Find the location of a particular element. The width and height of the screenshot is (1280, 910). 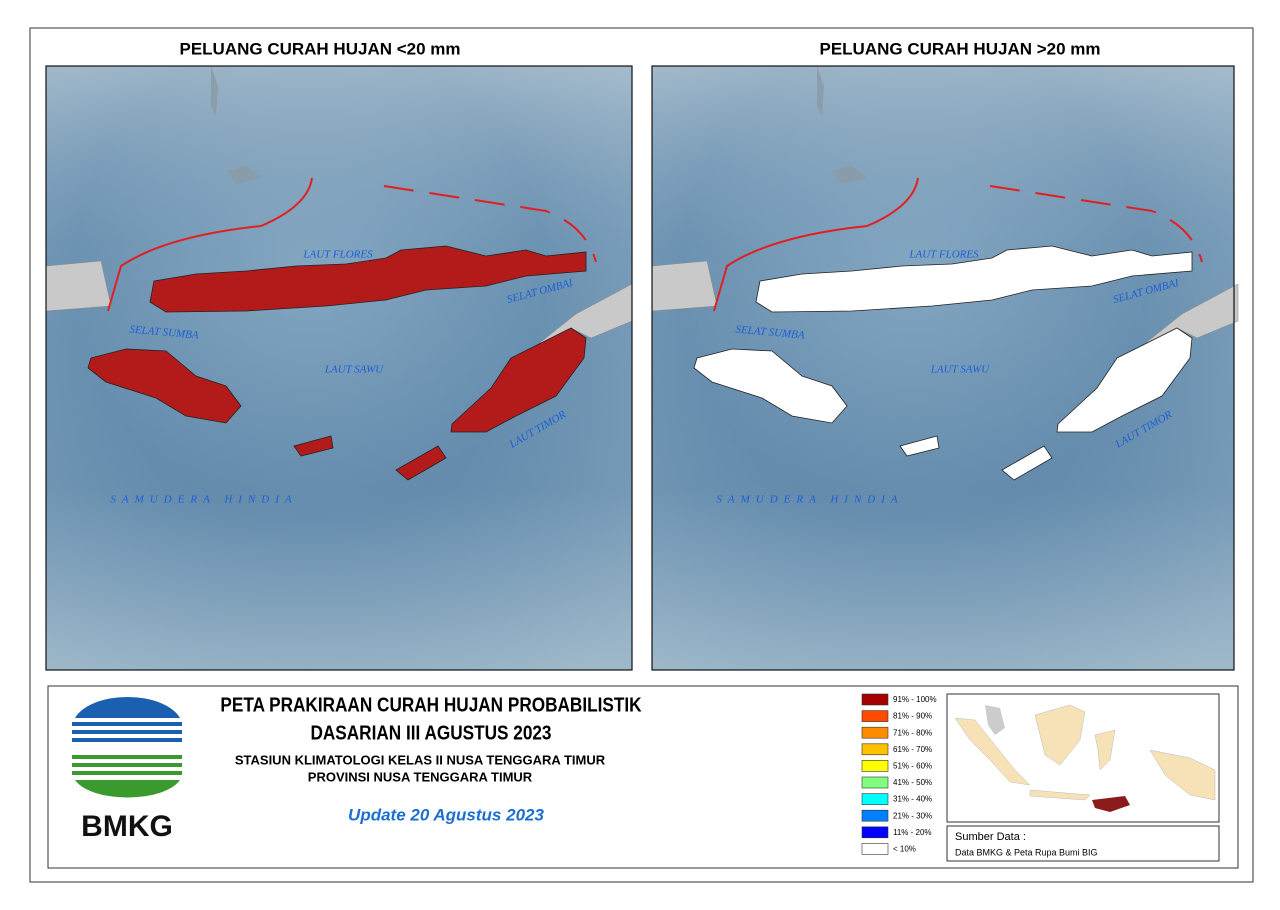

source-heading: Sumber Data : is located at coordinates (990, 837).